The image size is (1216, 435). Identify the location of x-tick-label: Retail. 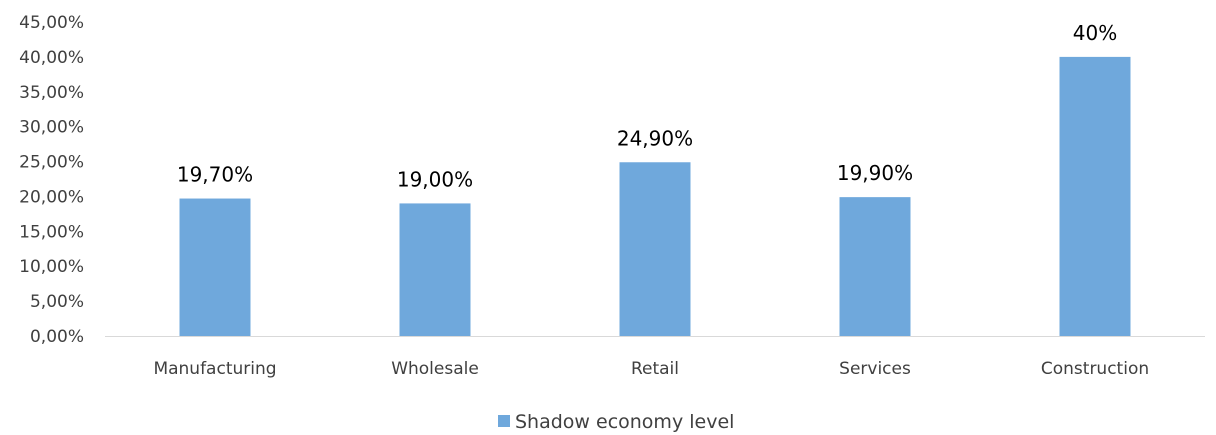
(655, 369).